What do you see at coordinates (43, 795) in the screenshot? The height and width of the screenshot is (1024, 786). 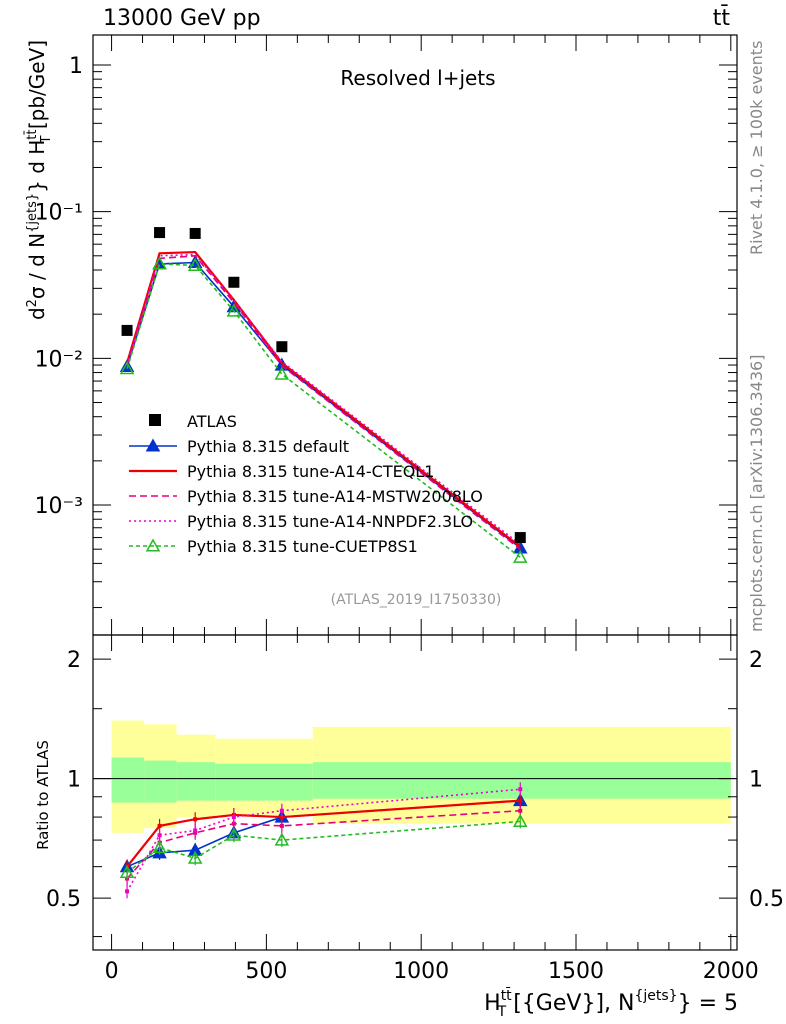 I see `ratio-y-axis-label: Ratio to ATLAS` at bounding box center [43, 795].